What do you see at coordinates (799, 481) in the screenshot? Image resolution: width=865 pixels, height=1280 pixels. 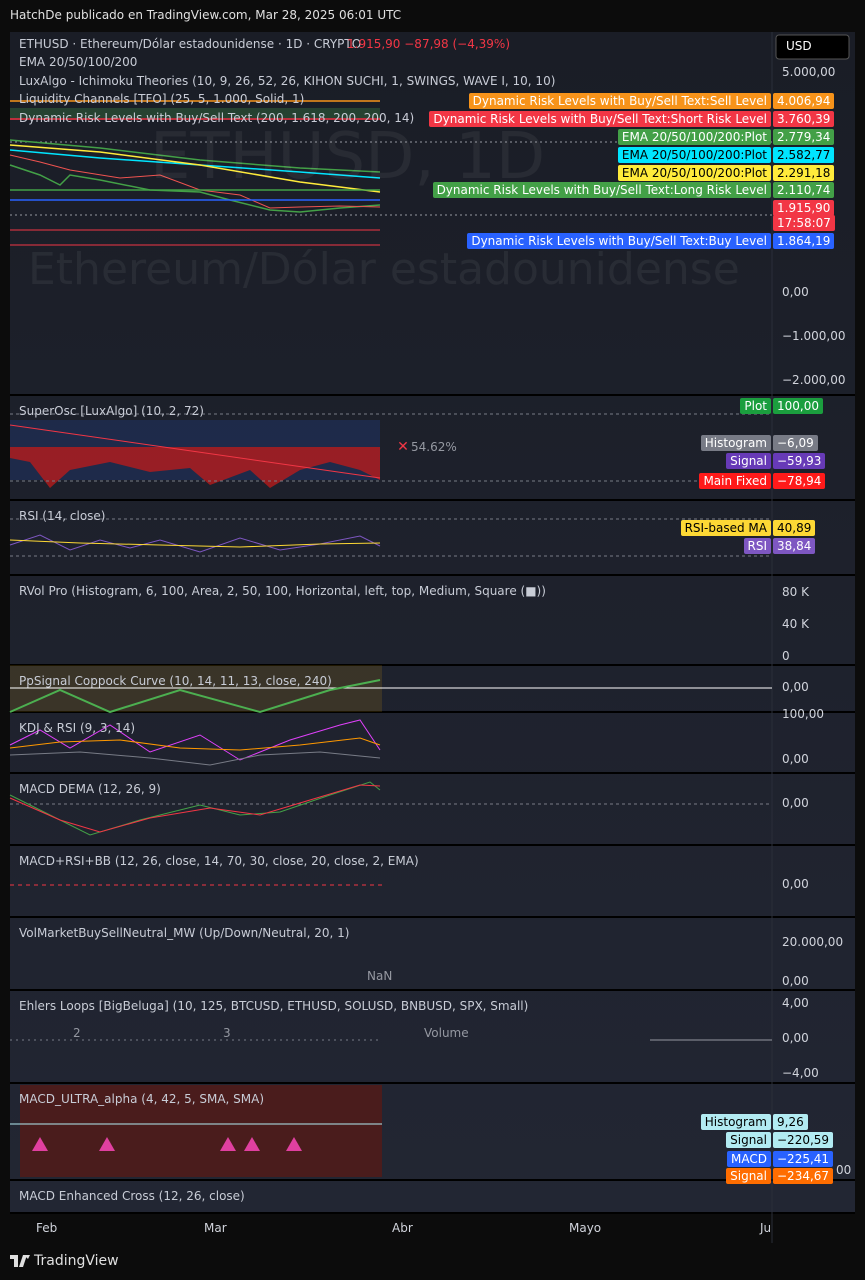 I see `tag-value: −78,94` at bounding box center [799, 481].